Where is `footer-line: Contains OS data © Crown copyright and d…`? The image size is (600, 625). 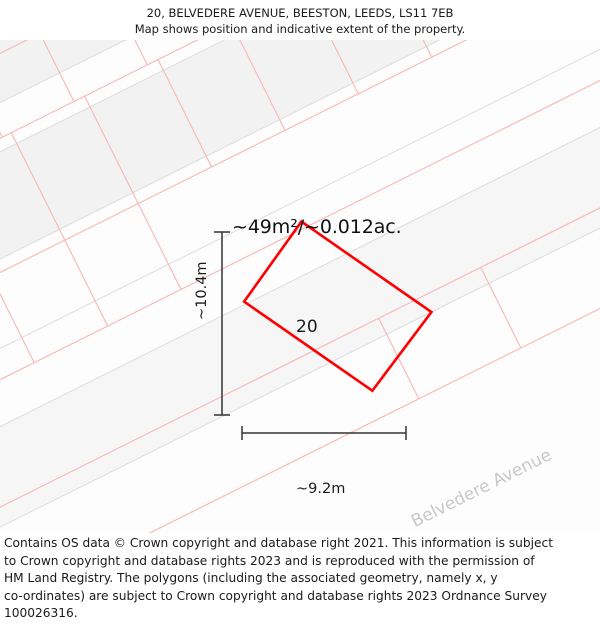 footer-line: Contains OS data © Crown copyright and d… is located at coordinates (278, 543).